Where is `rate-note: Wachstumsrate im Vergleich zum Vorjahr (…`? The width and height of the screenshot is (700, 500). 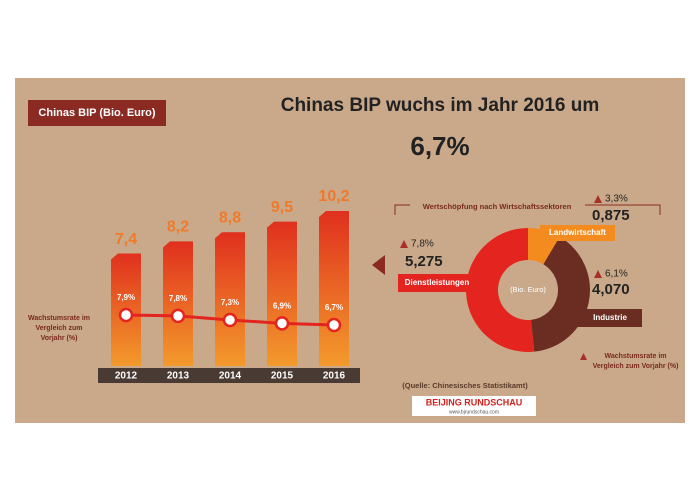 rate-note: Wachstumsrate im Vergleich zum Vorjahr (… is located at coordinates (59, 328).